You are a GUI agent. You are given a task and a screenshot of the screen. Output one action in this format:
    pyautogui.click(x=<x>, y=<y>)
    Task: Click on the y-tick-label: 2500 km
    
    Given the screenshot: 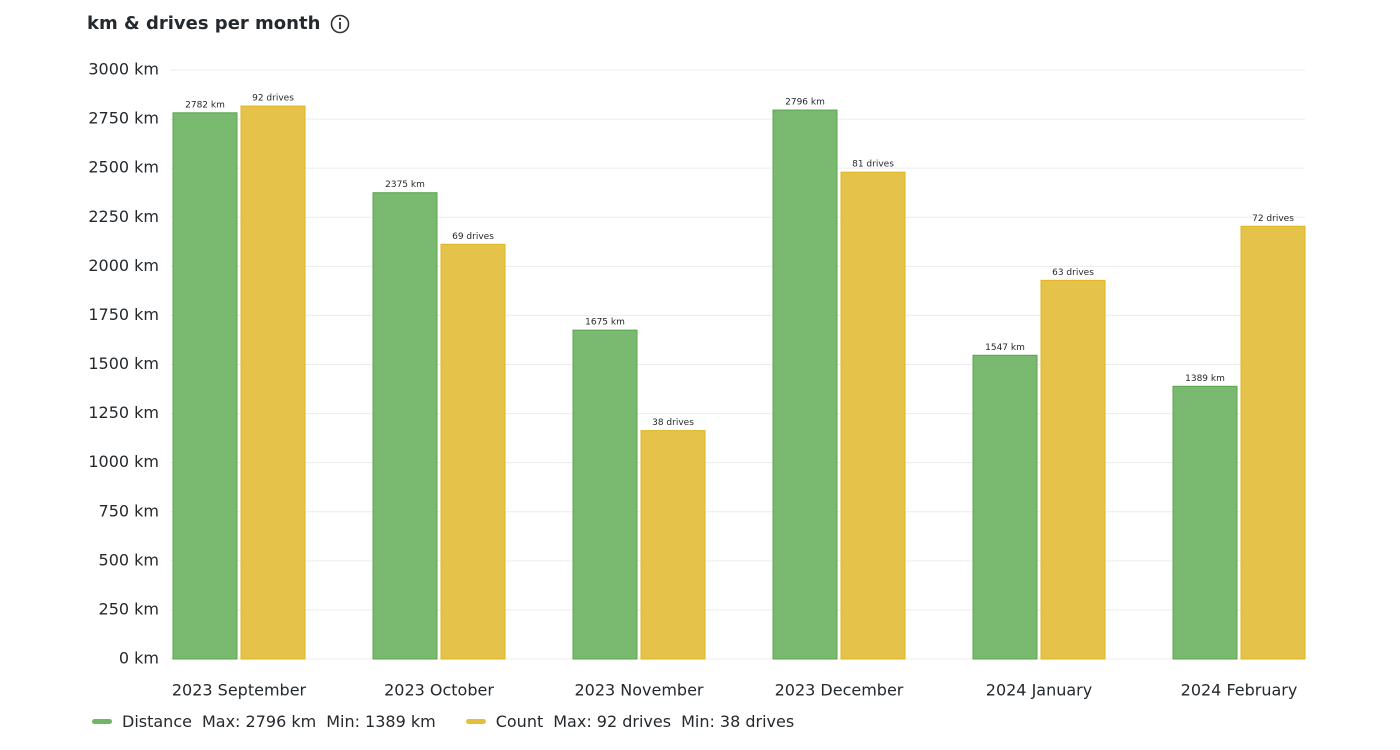 What is the action you would take?
    pyautogui.click(x=123, y=167)
    